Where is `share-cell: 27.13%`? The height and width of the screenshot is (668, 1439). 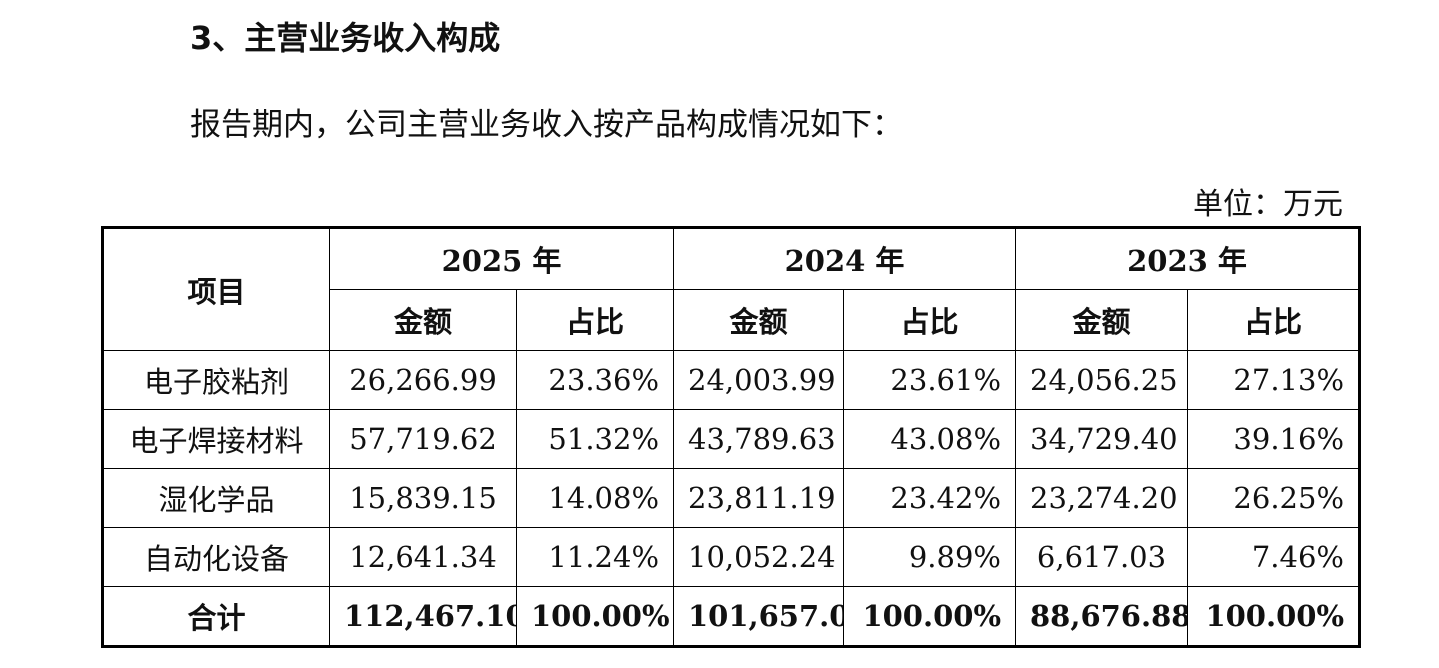
share-cell: 27.13% is located at coordinates (1273, 380).